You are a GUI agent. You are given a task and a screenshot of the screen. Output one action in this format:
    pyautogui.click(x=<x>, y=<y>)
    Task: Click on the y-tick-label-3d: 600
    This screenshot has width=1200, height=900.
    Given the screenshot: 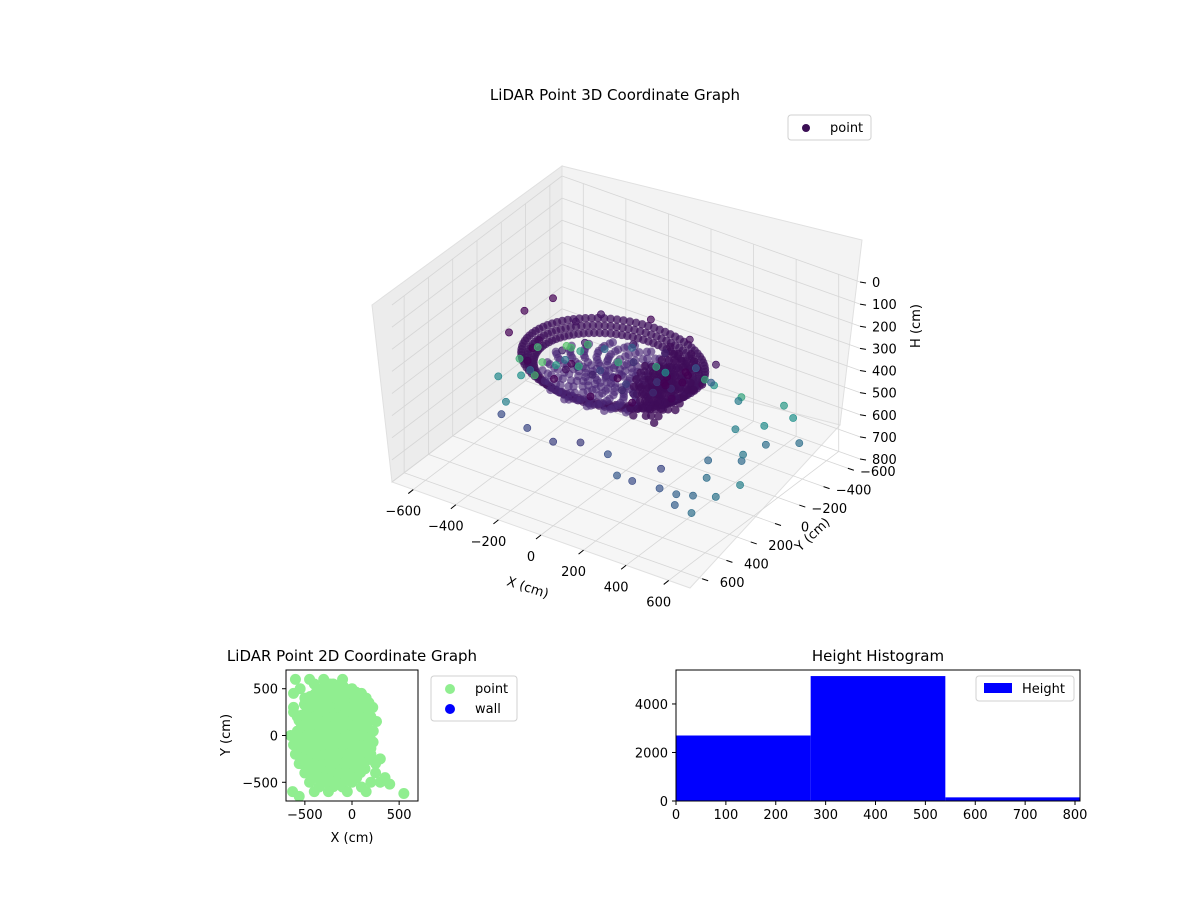 What is the action you would take?
    pyautogui.click(x=732, y=583)
    